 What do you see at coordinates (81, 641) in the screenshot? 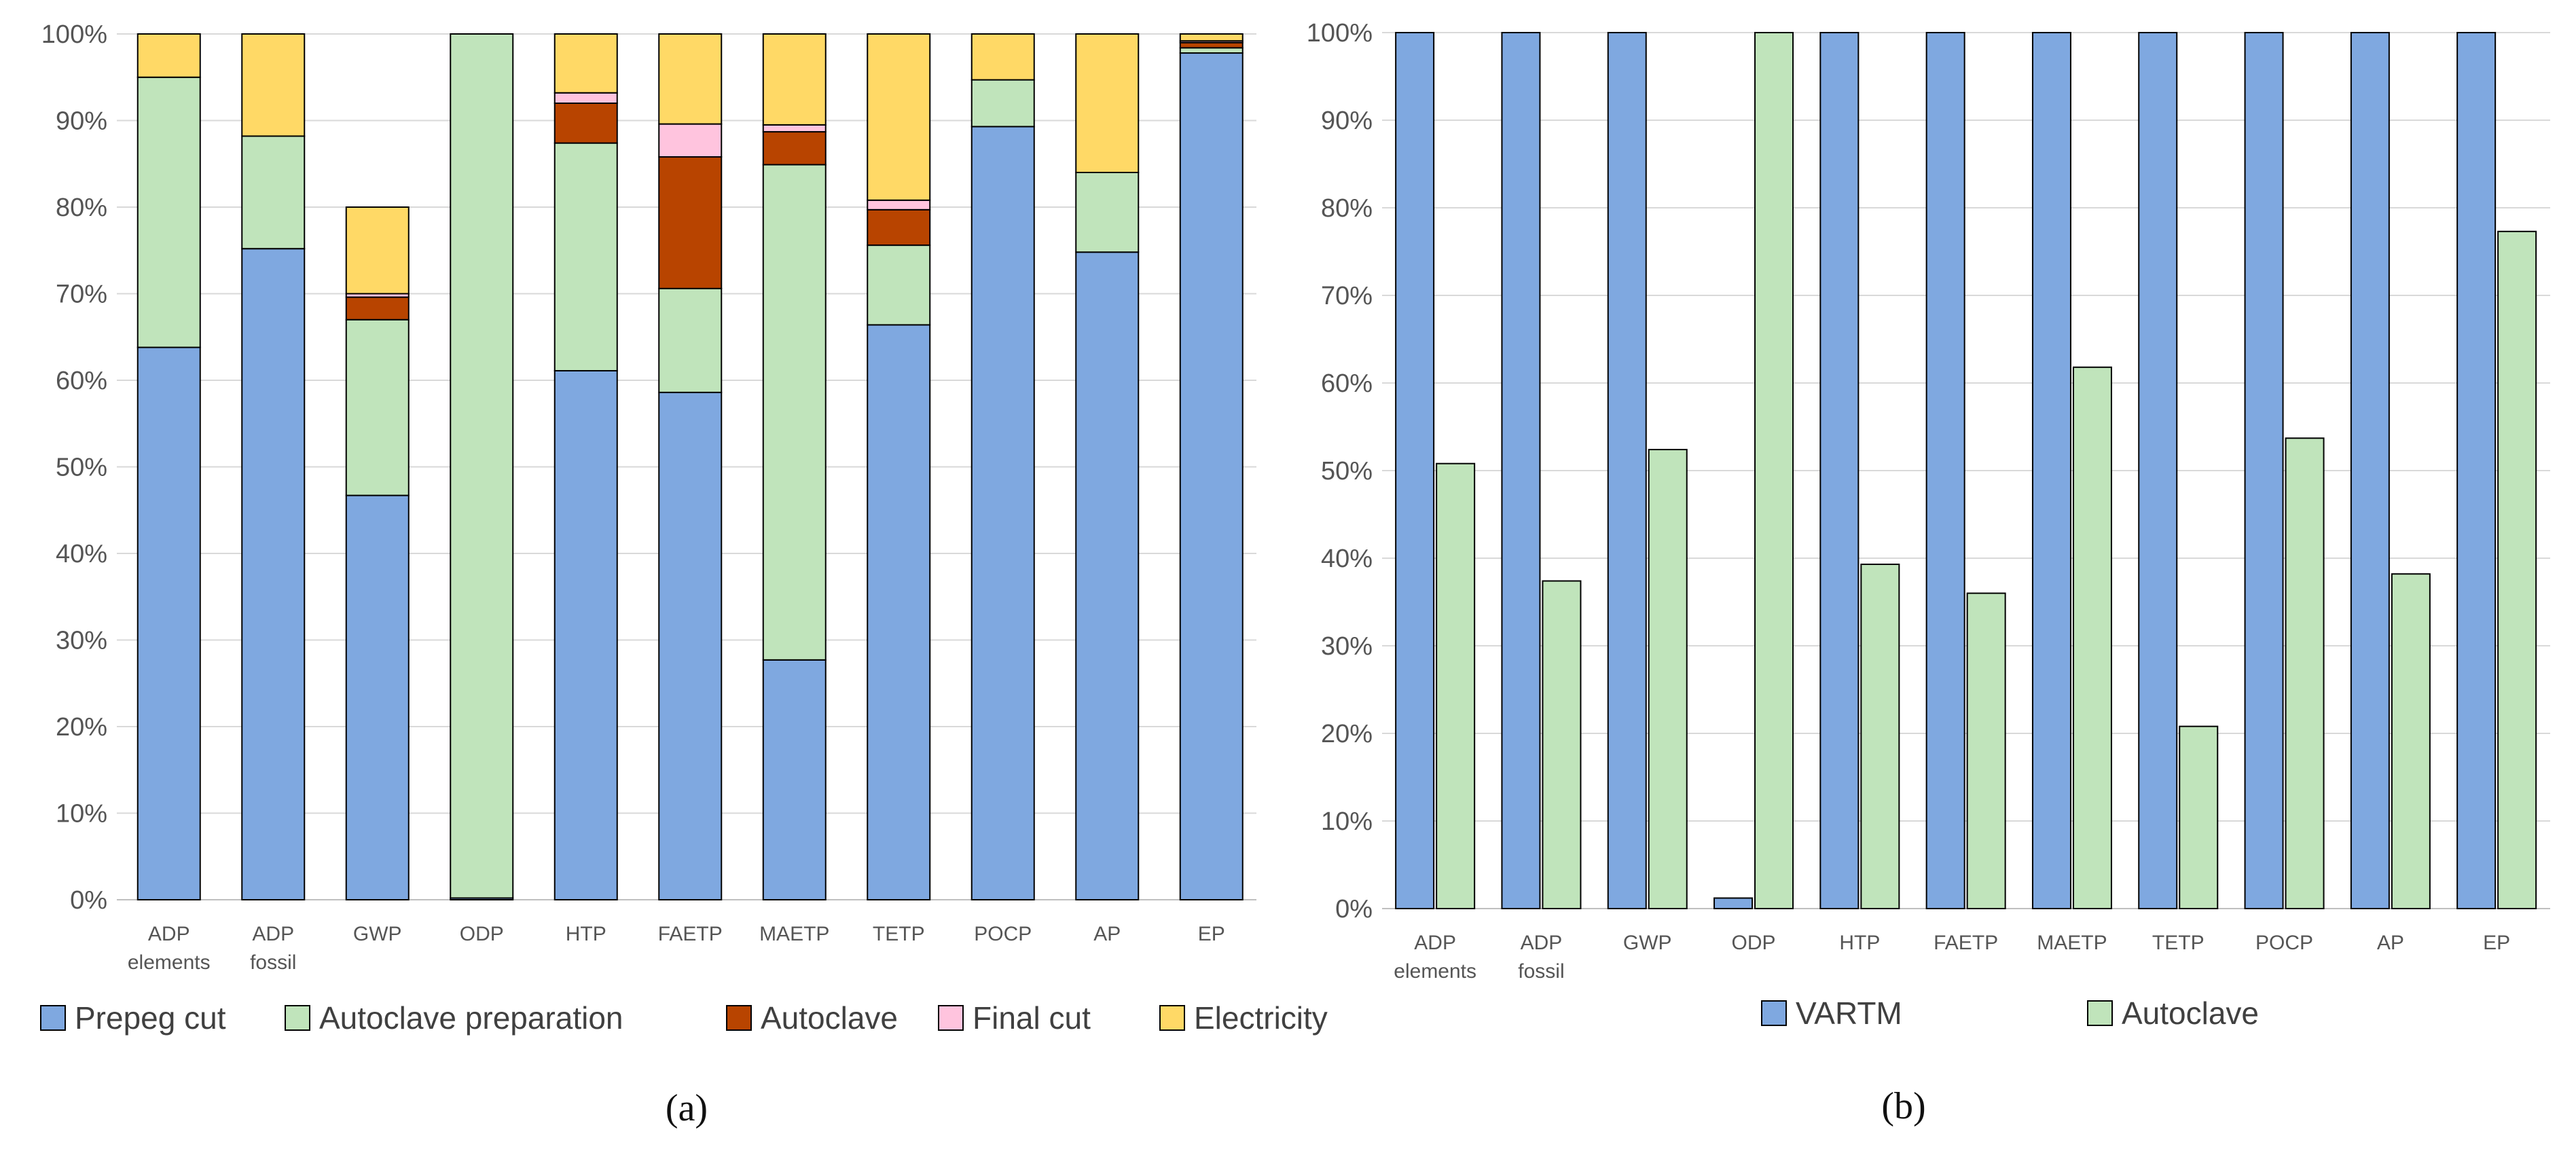
I see `y-tick-label: 30%` at bounding box center [81, 641].